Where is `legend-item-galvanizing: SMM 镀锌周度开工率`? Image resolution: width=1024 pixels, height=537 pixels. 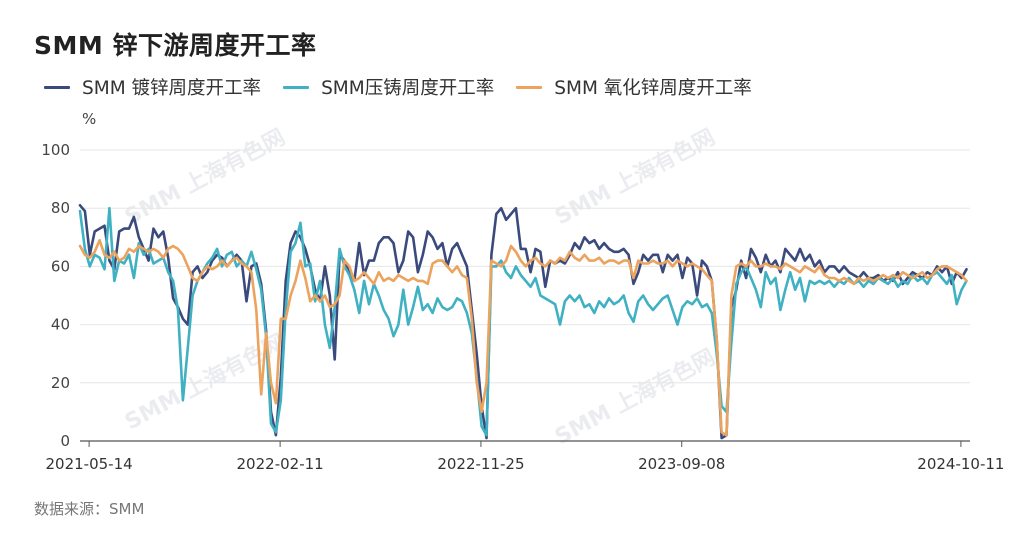
legend-item-galvanizing: SMM 镀锌周度开工率 is located at coordinates (152, 87).